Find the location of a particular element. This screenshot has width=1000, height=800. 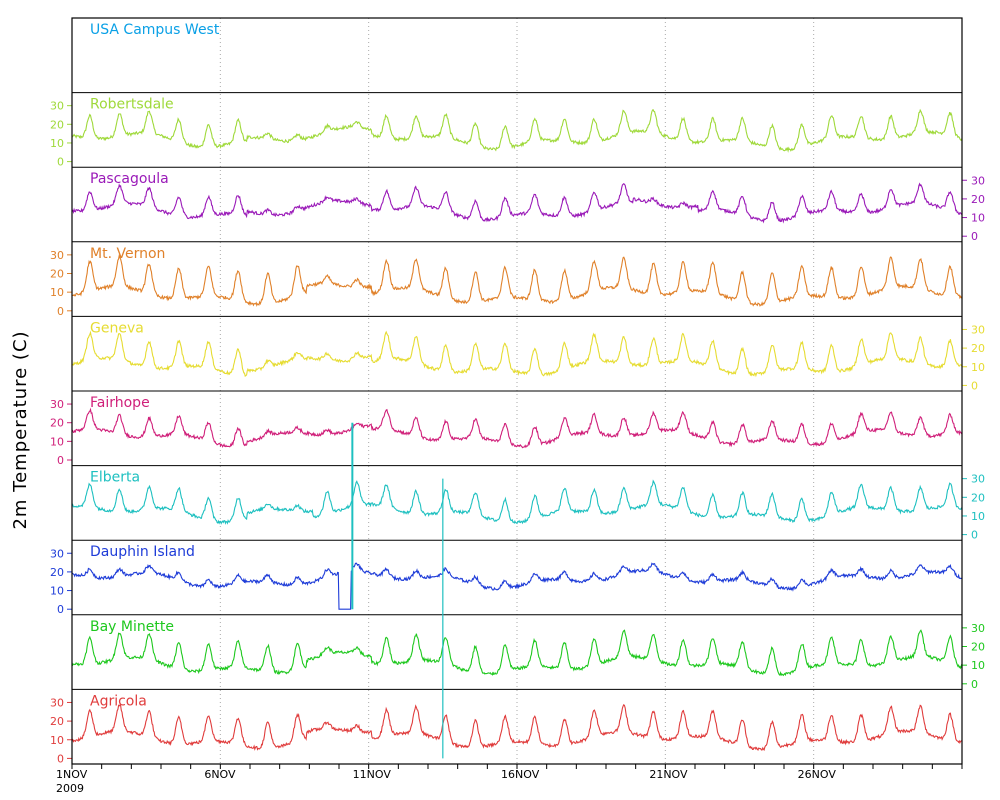

station-label: Fairhope is located at coordinates (120, 403).